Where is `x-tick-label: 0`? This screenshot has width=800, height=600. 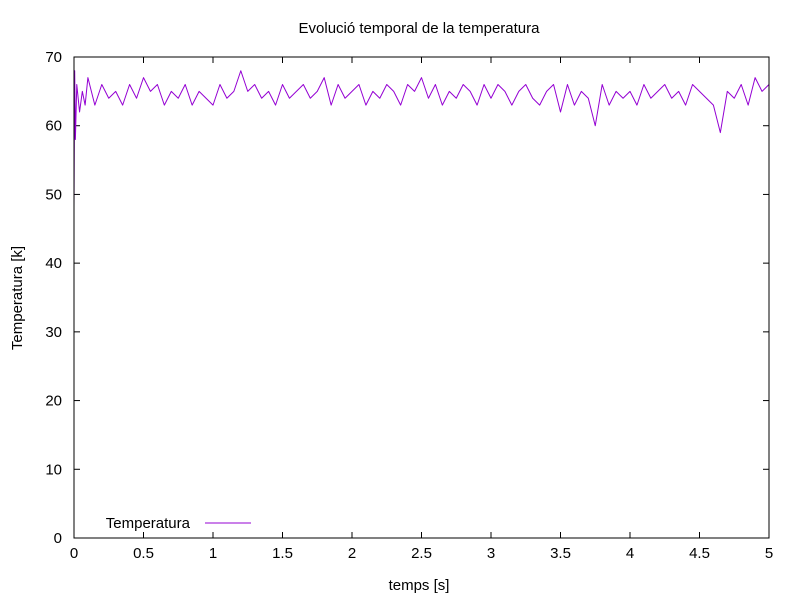 x-tick-label: 0 is located at coordinates (74, 553).